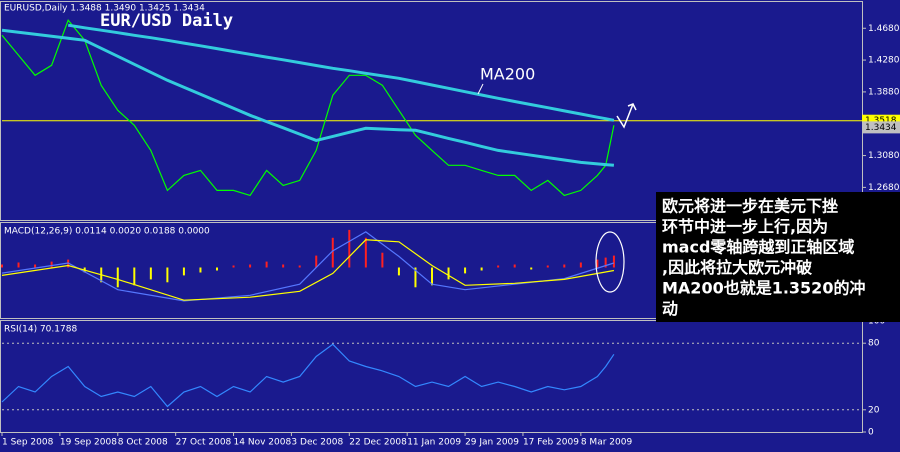 This screenshot has height=452, width=900. What do you see at coordinates (871, 433) in the screenshot?
I see `y-tick-label: 0` at bounding box center [871, 433].